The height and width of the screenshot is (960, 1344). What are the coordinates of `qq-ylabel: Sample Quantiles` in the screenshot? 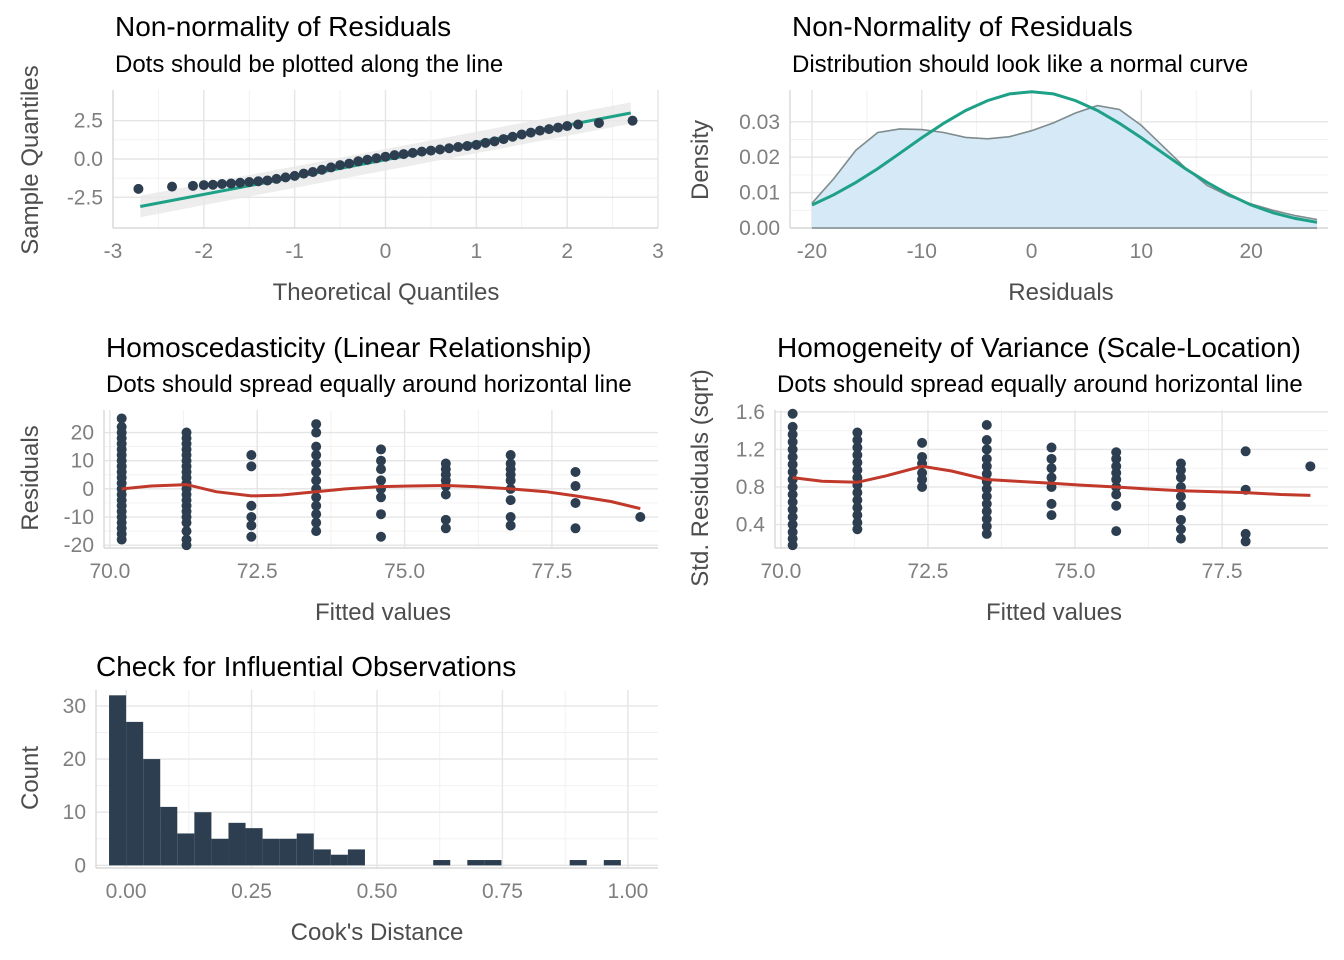 It's located at (30, 159).